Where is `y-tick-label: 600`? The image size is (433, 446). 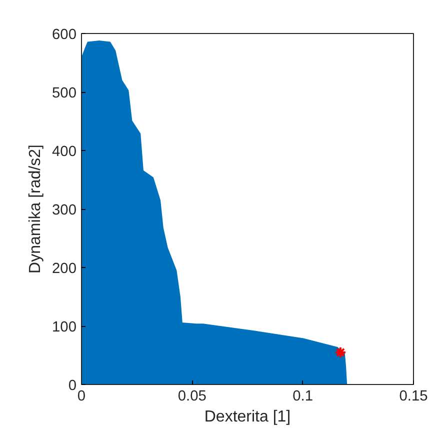 y-tick-label: 600 is located at coordinates (64, 35).